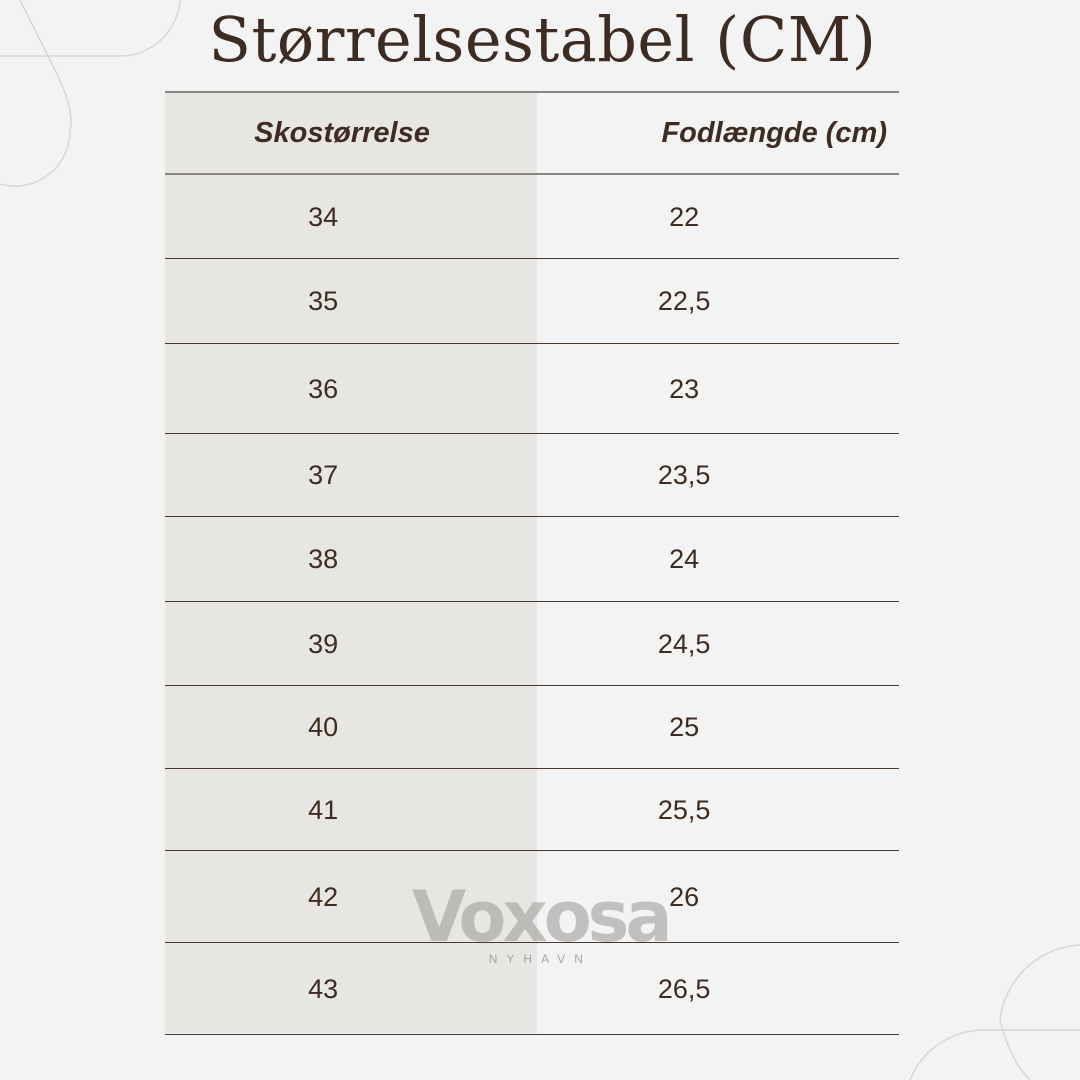  I want to click on header-shoe-size: Skostørrelse, so click(342, 133).